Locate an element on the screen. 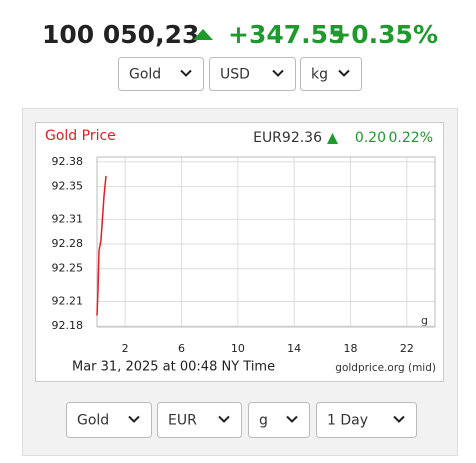 The height and width of the screenshot is (463, 476). unit-label: g is located at coordinates (424, 320).